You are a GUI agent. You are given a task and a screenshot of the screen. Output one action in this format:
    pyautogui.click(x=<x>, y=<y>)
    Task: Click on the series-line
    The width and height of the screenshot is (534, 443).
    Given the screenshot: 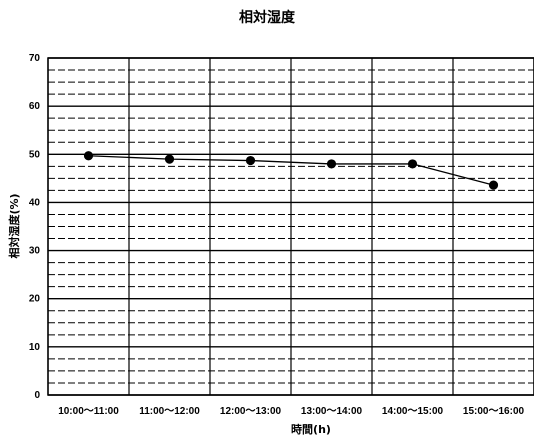 What is the action you would take?
    pyautogui.click(x=291, y=170)
    